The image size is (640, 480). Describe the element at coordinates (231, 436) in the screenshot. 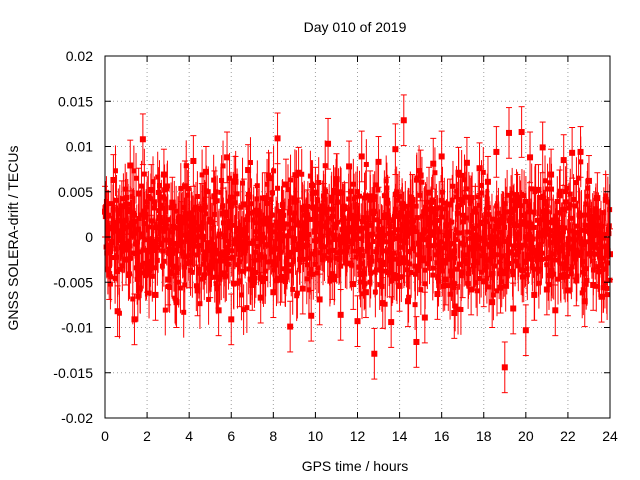

I see `x-tick-label: 6` at that location.